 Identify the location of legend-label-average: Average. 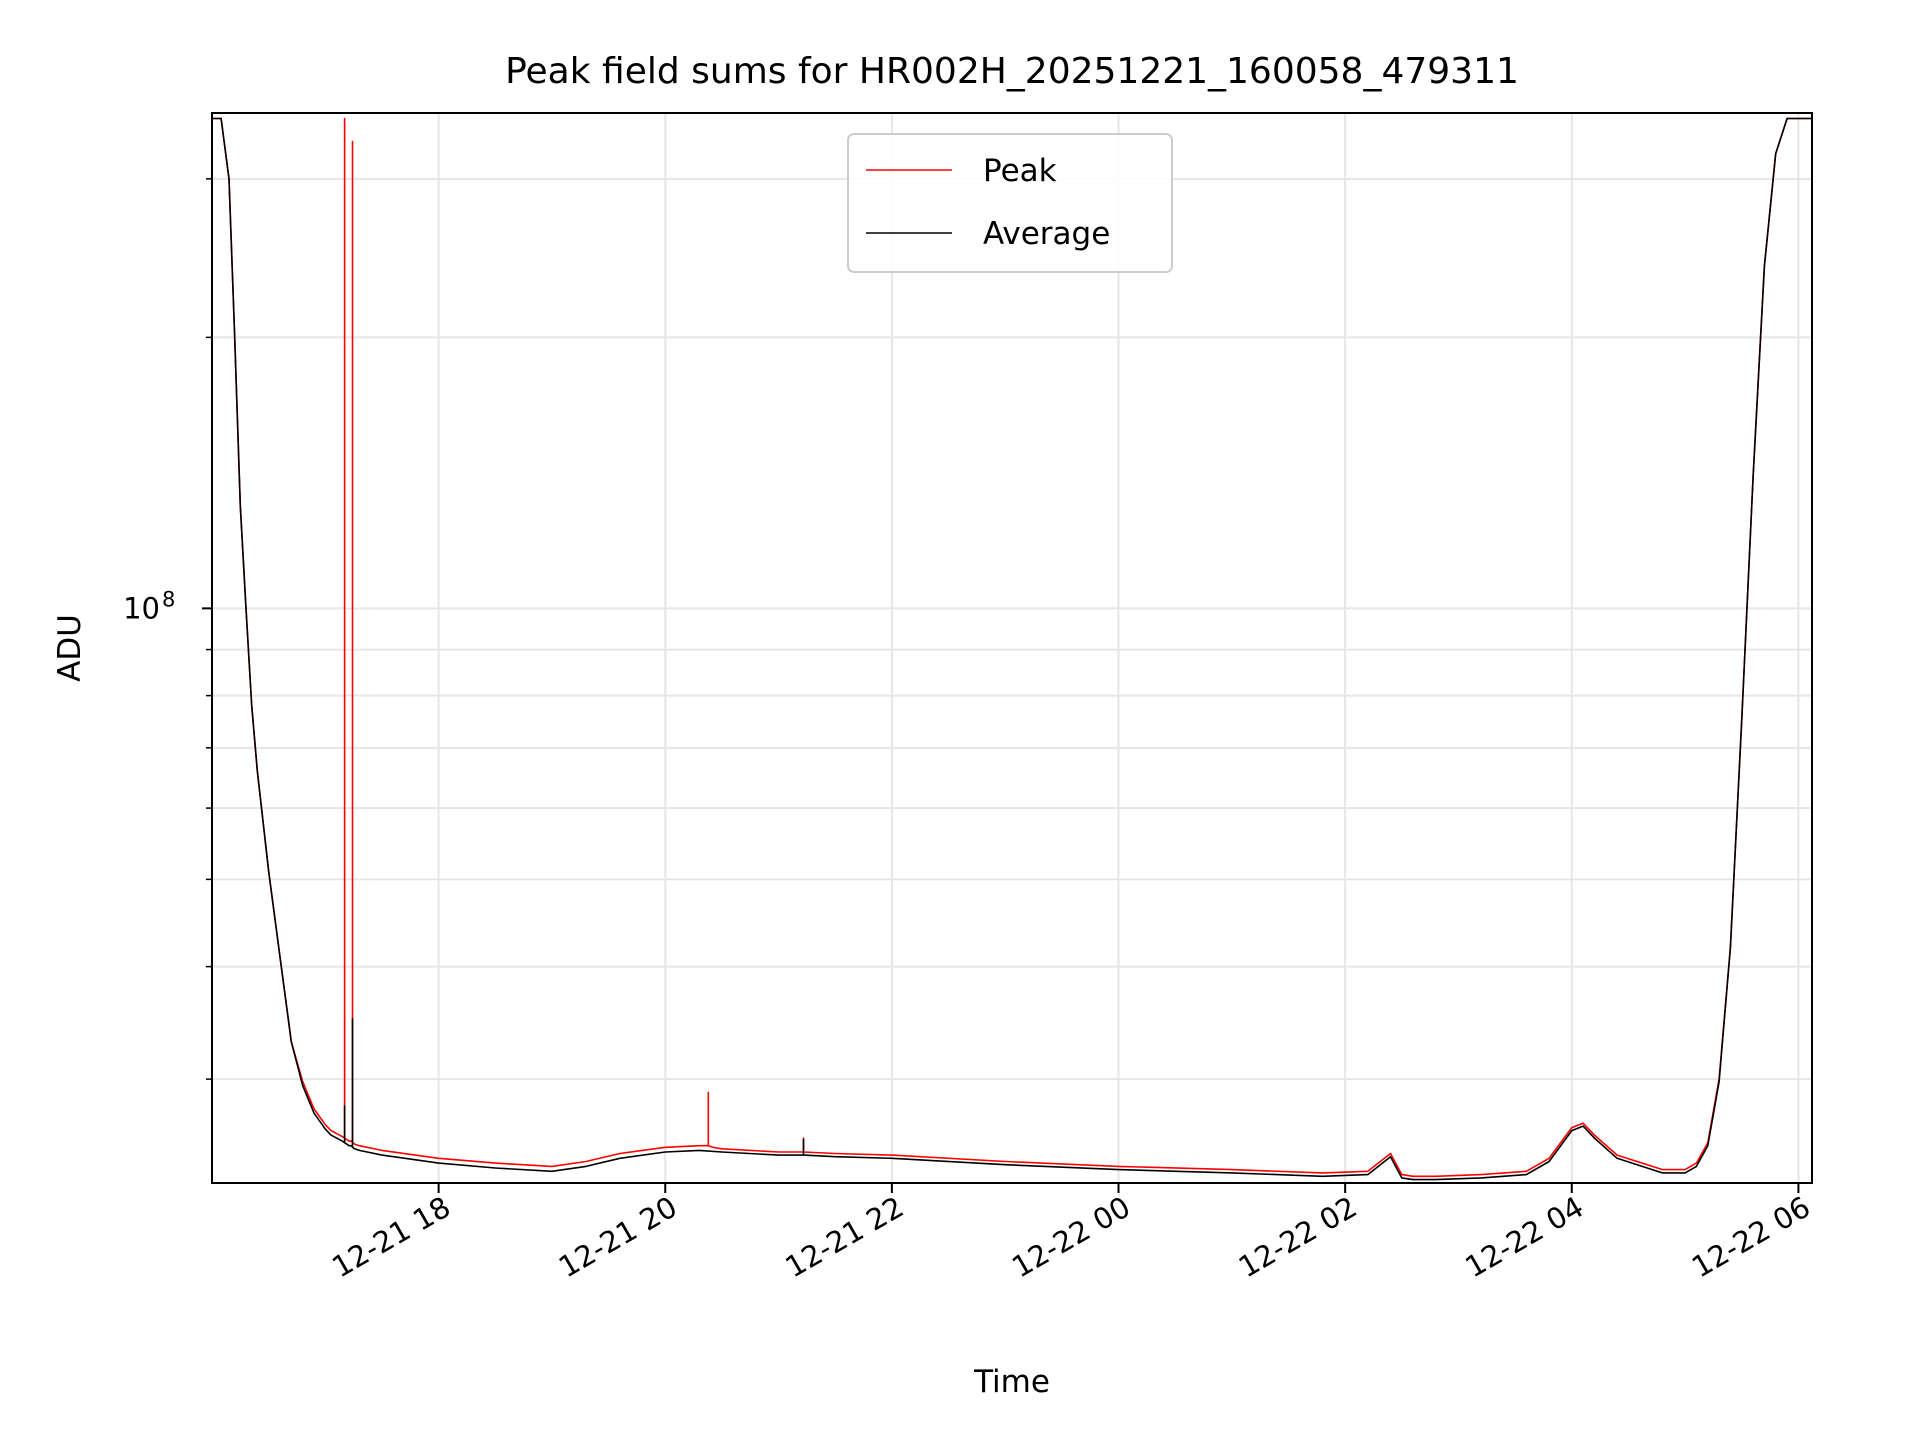
(1046, 234).